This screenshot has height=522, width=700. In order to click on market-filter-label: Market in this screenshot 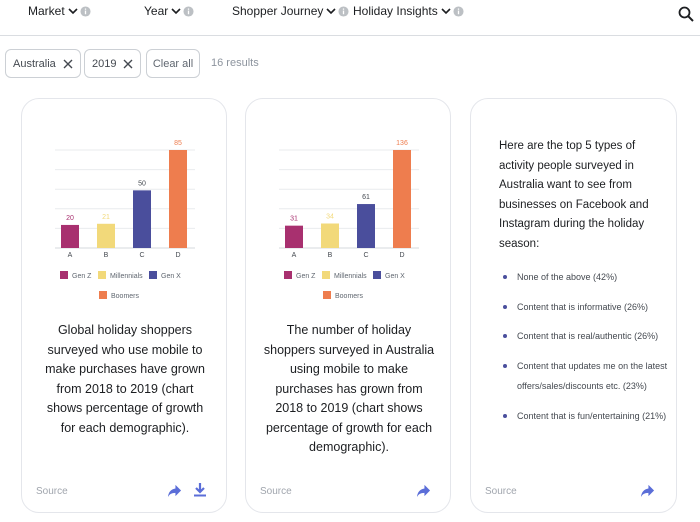, I will do `click(46, 11)`.